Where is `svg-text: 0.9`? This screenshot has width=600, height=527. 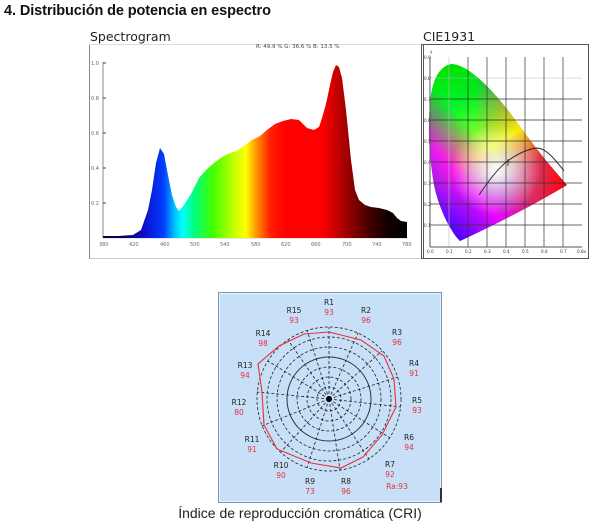
svg-text: 0.9 is located at coordinates (427, 57).